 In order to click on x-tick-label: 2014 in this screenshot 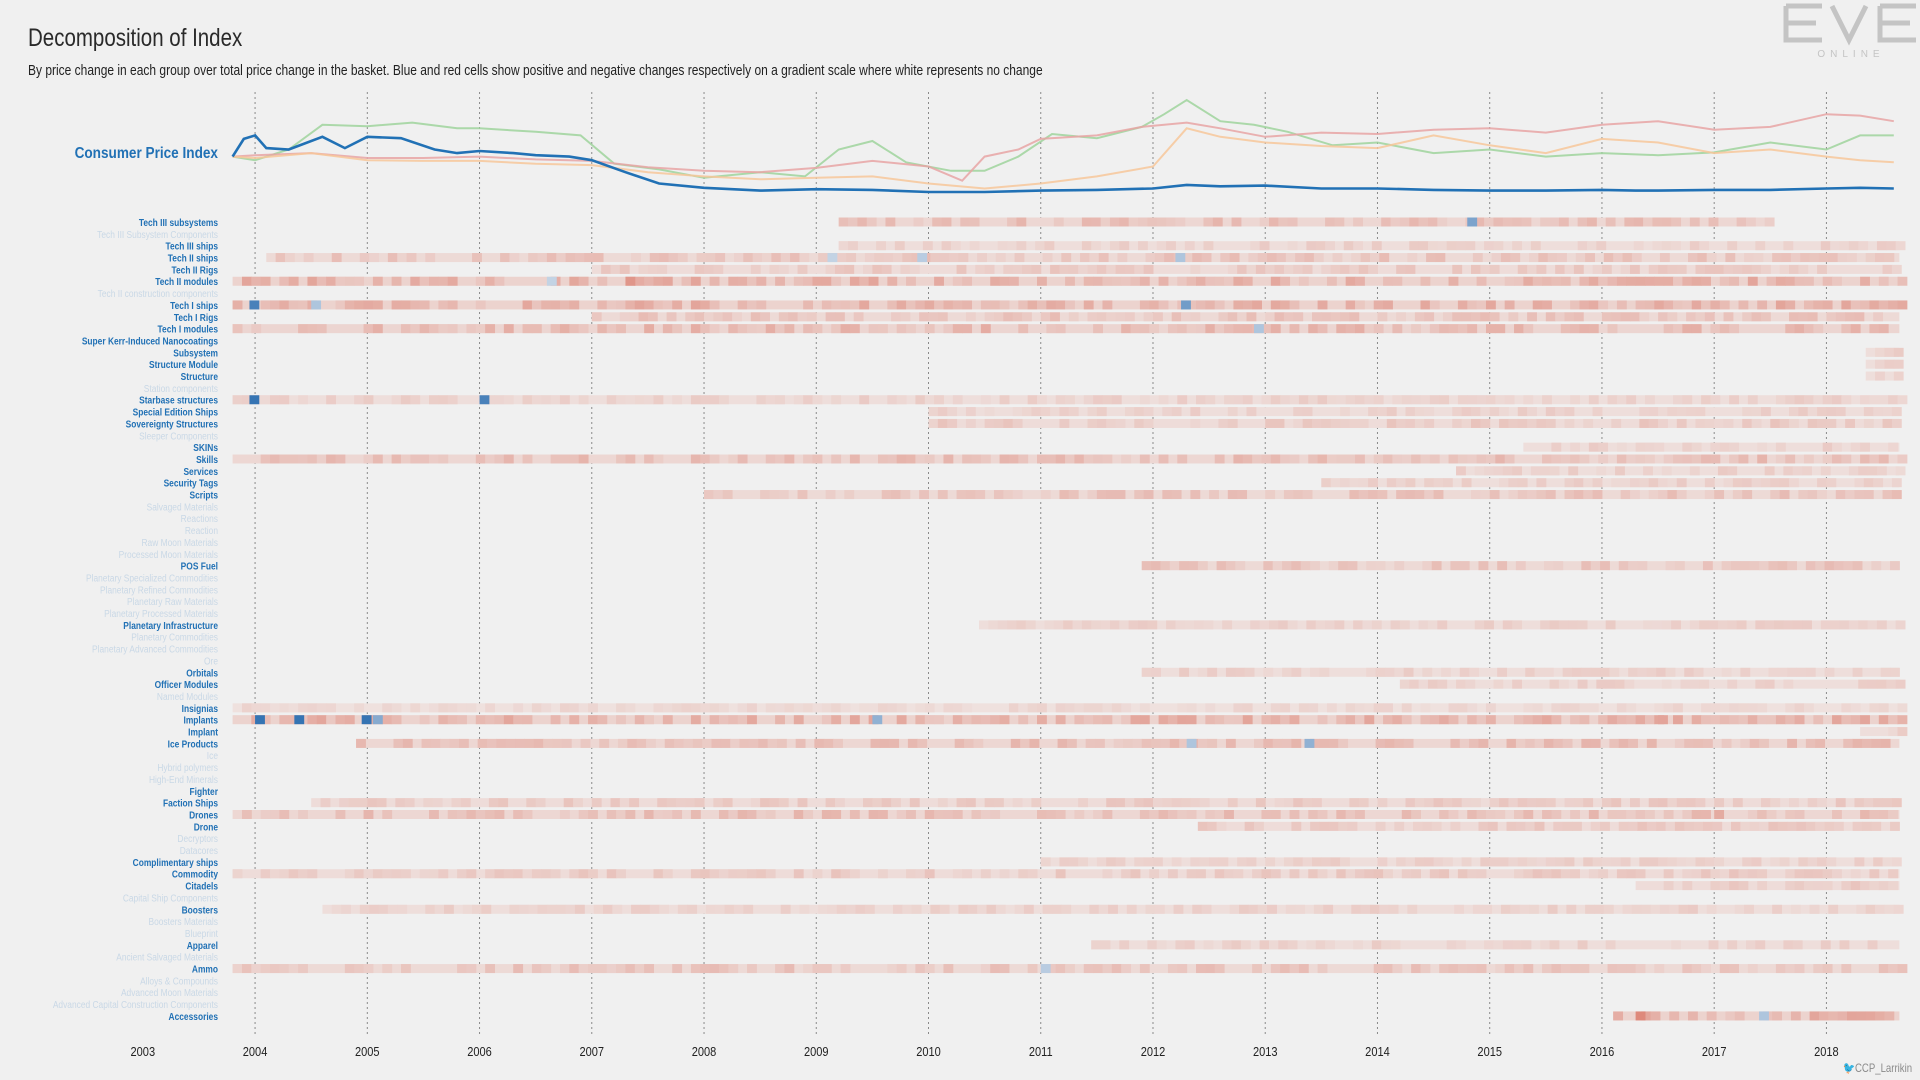, I will do `click(1377, 1051)`.